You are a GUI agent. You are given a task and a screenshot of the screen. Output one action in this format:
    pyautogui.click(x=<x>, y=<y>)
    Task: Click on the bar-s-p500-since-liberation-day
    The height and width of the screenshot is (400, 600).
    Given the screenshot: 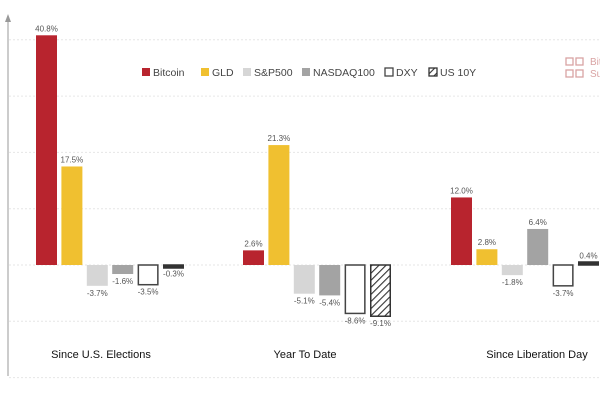 What is the action you would take?
    pyautogui.click(x=512, y=270)
    